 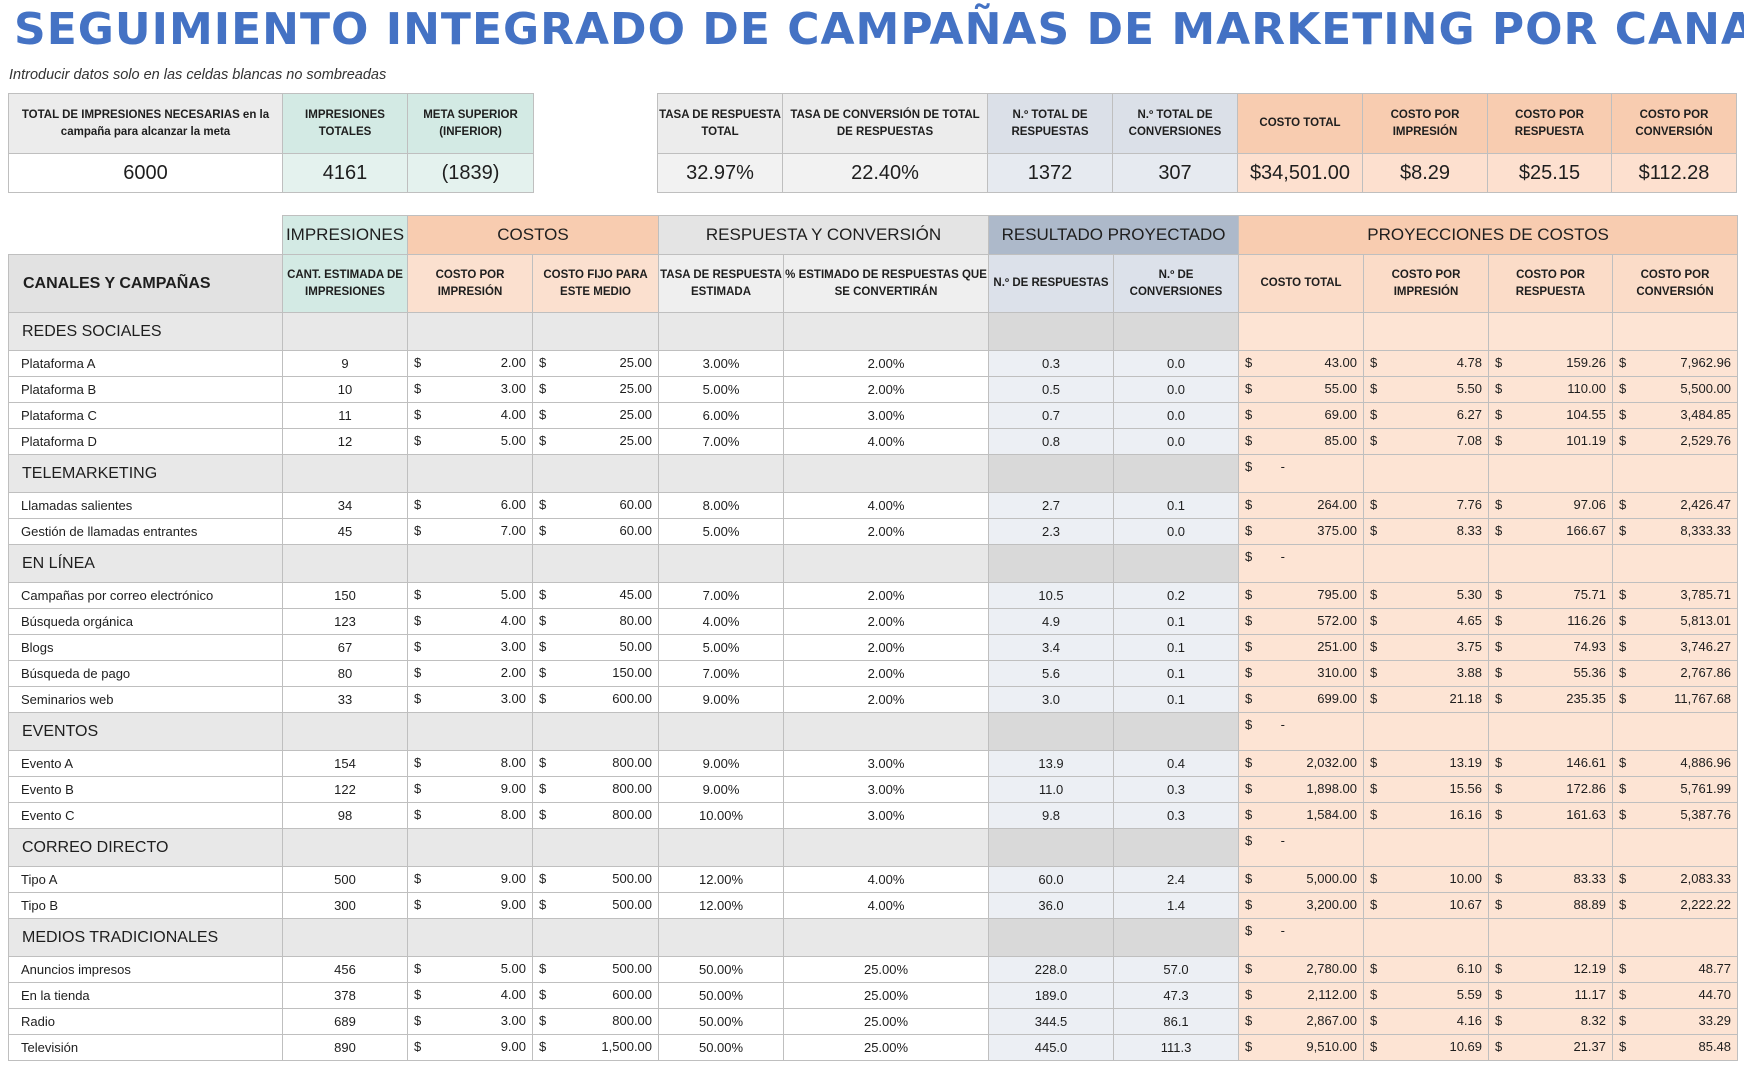 What do you see at coordinates (145, 699) in the screenshot?
I see `cell-campaign-name: Seminarios web` at bounding box center [145, 699].